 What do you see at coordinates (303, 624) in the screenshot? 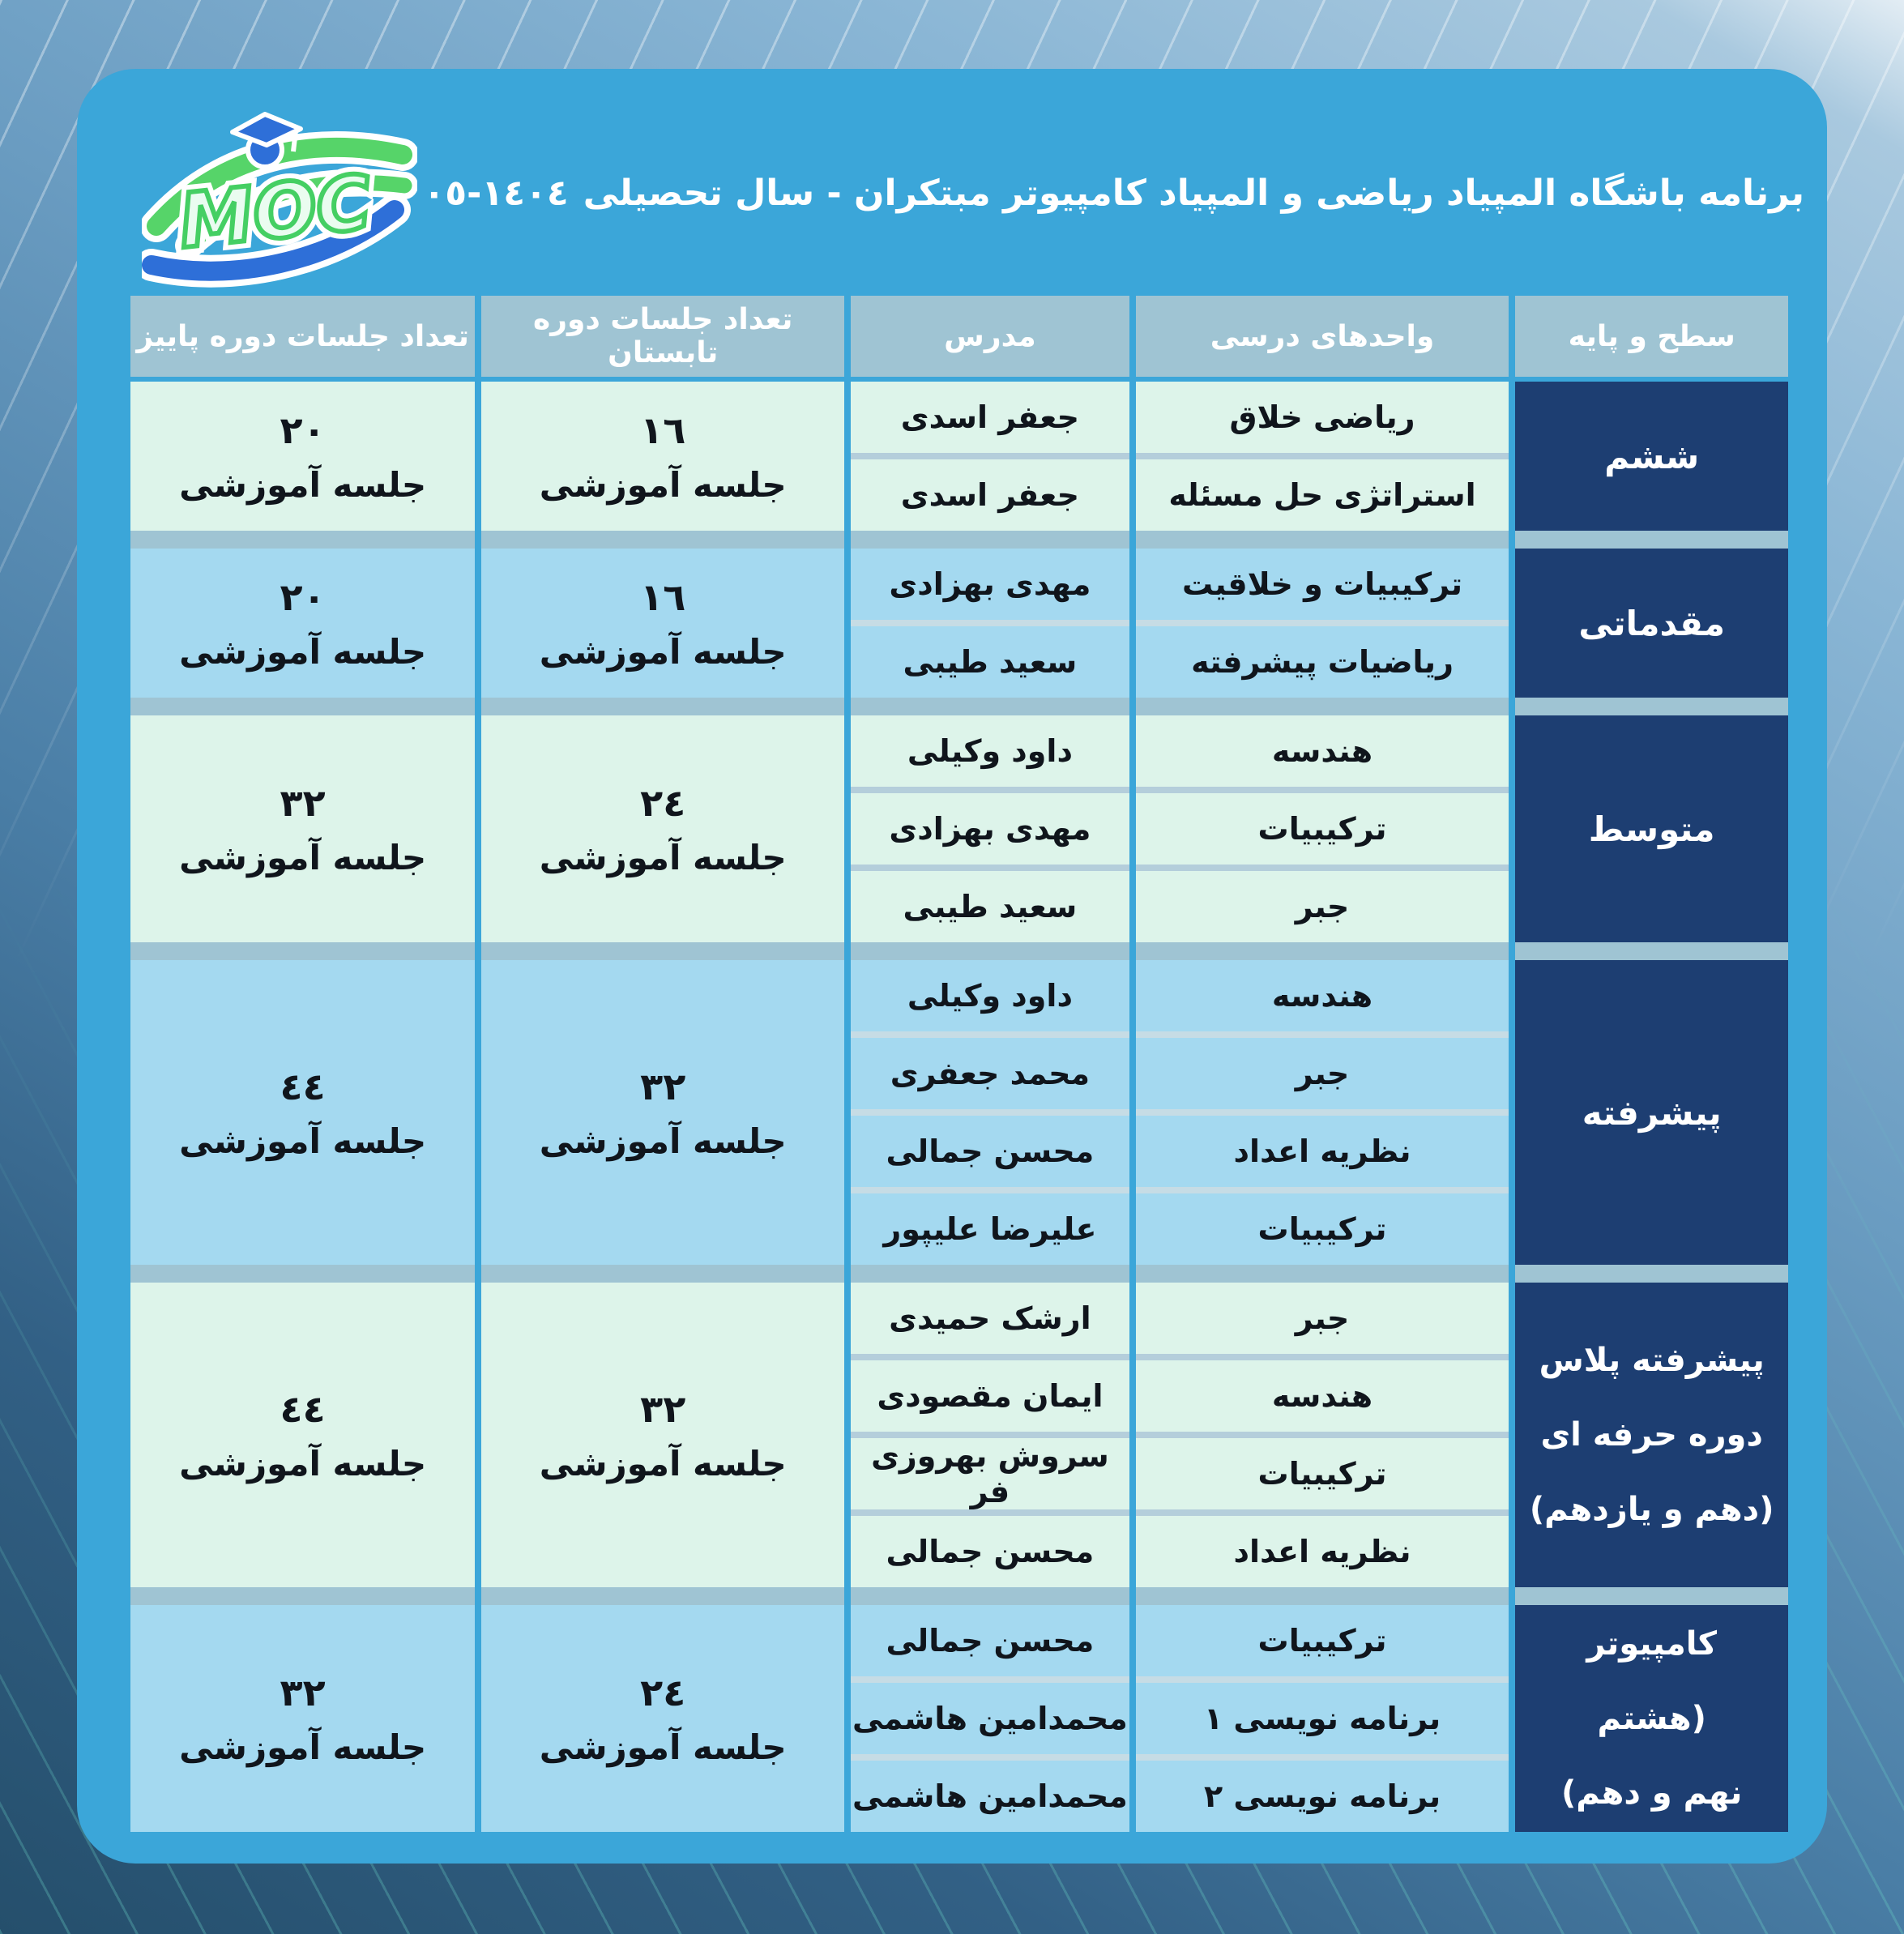
I see `fall-sessions-cell: ٢٠ جلسه آموزشی` at bounding box center [303, 624].